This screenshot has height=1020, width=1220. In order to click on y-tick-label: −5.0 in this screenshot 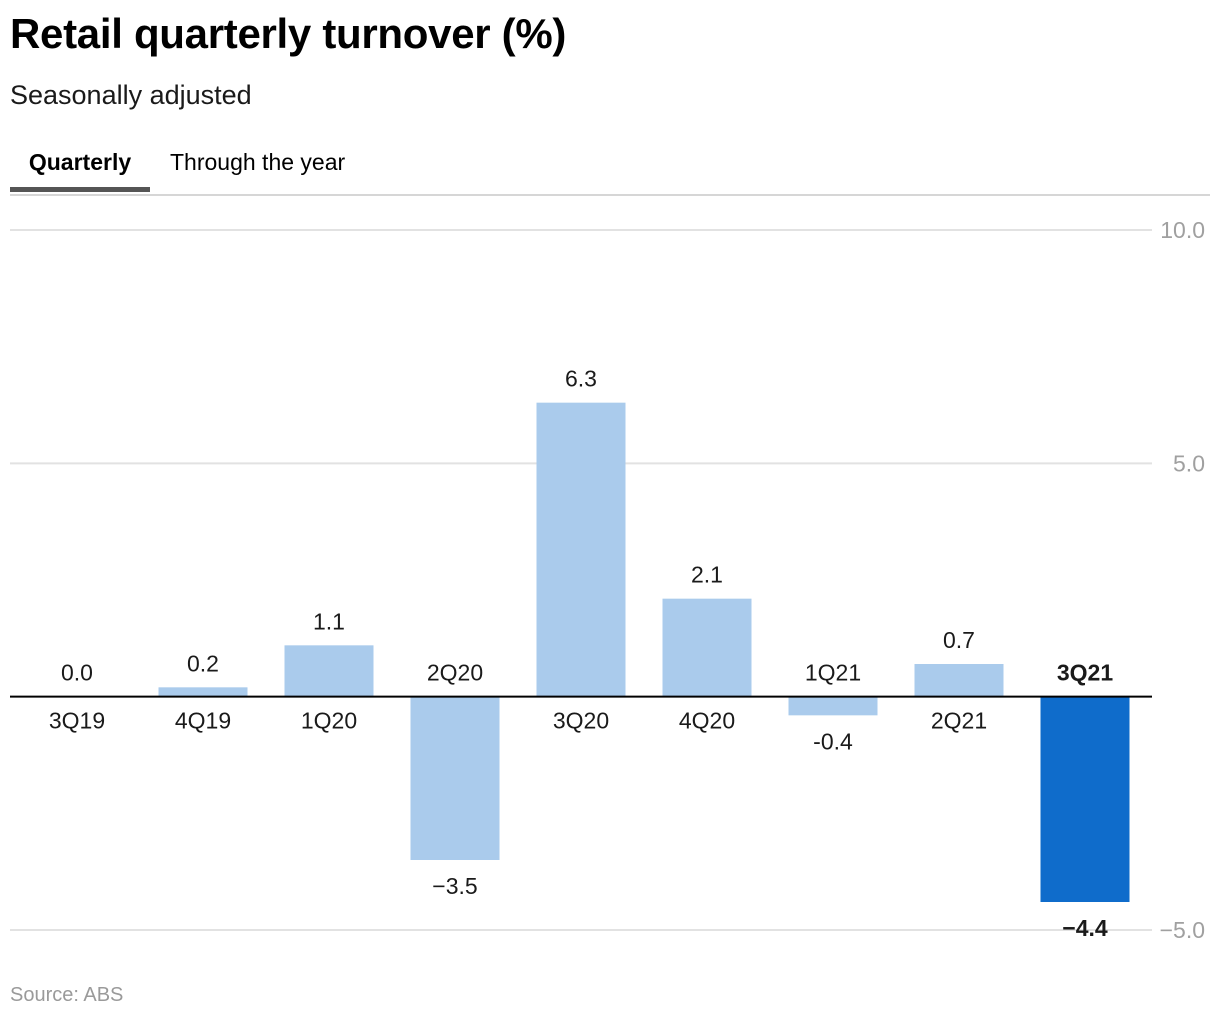, I will do `click(1182, 930)`.